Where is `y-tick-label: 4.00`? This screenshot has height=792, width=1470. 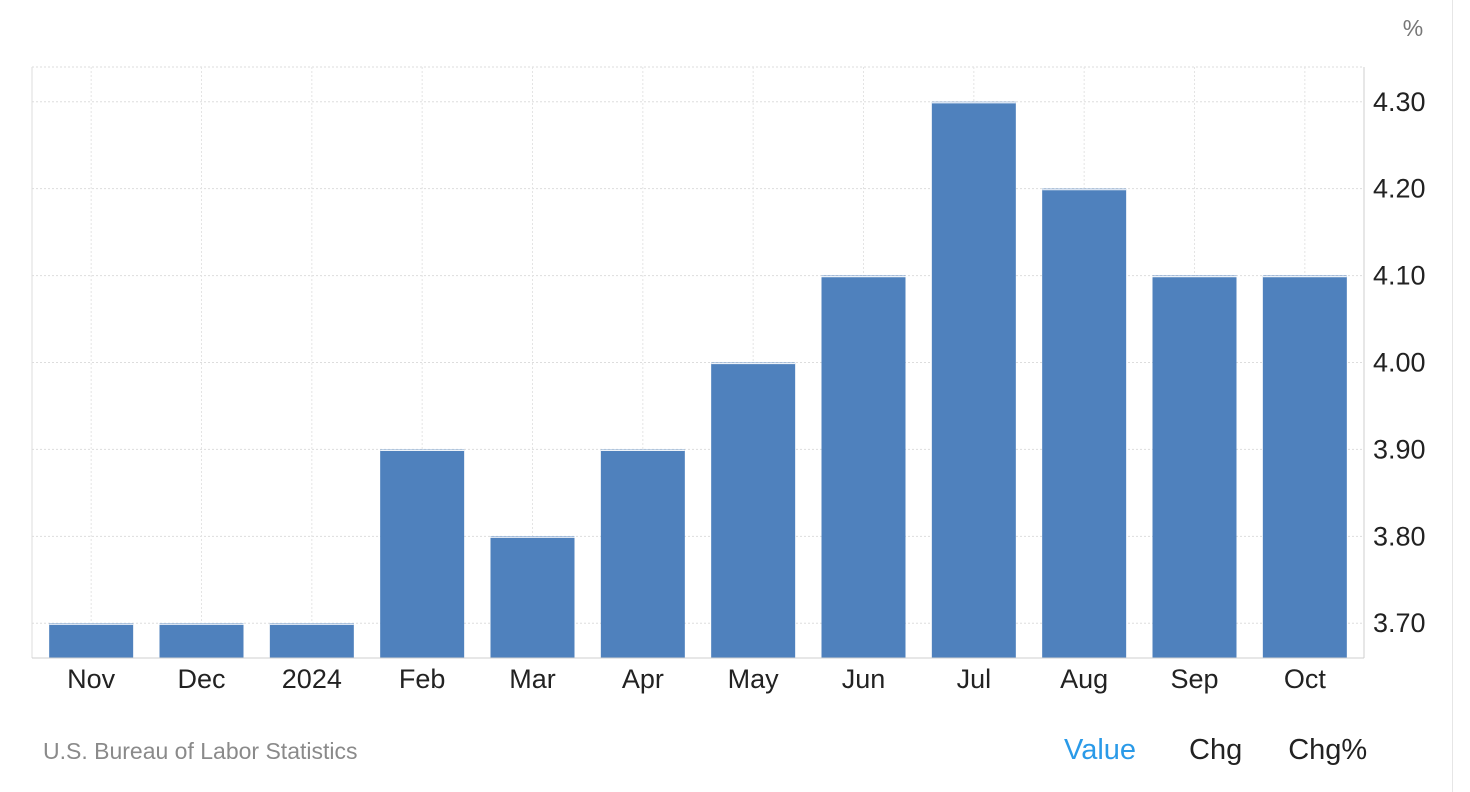
y-tick-label: 4.00 is located at coordinates (1399, 363).